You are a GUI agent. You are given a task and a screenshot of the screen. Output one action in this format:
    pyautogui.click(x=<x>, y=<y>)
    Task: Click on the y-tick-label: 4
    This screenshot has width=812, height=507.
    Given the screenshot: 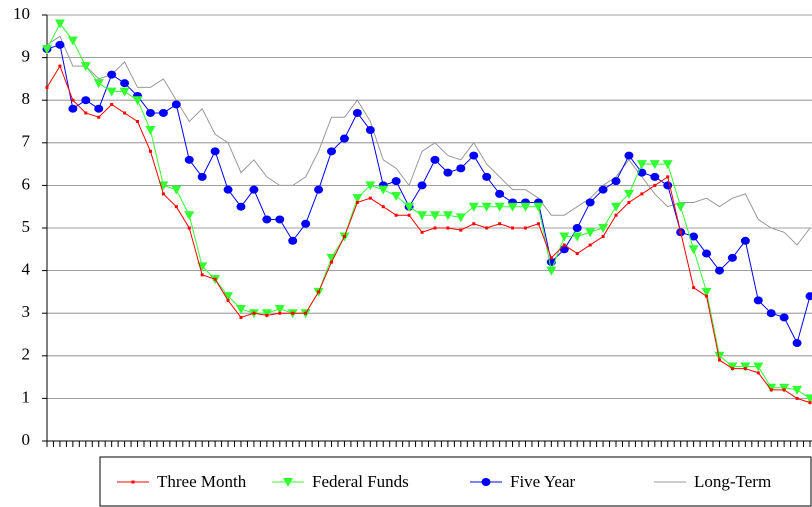 What is the action you would take?
    pyautogui.click(x=26, y=269)
    